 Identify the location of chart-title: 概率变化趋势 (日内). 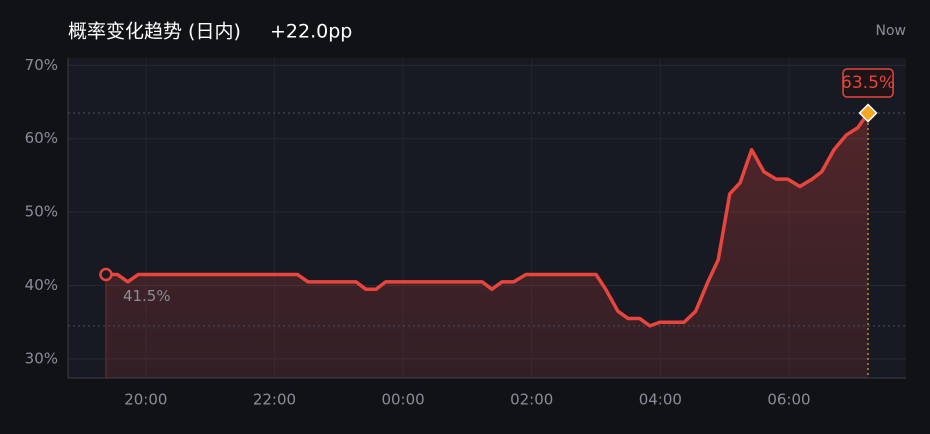
(154, 32).